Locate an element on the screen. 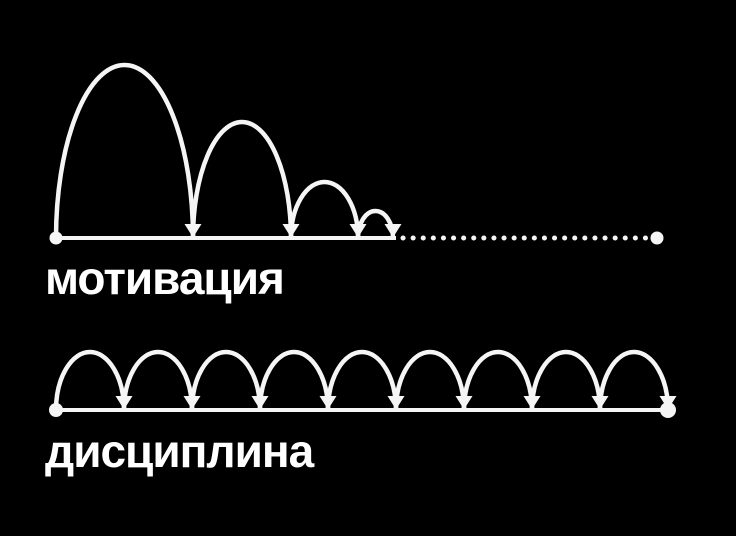 The width and height of the screenshot is (736, 536). discipline-label: дисциплина is located at coordinates (179, 451).